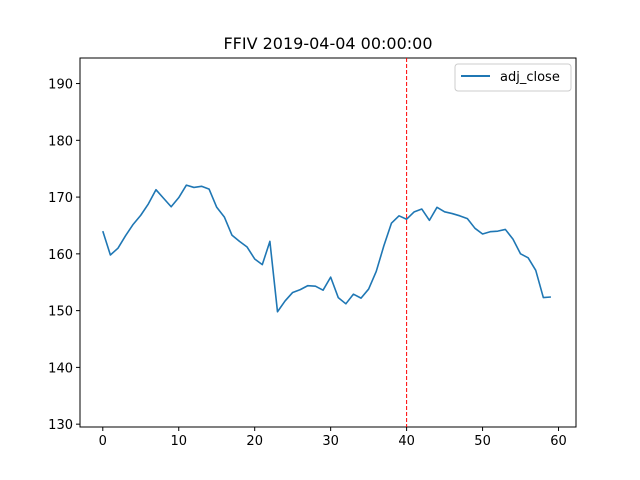  Describe the element at coordinates (60, 198) in the screenshot. I see `y-tick-label: 170` at that location.